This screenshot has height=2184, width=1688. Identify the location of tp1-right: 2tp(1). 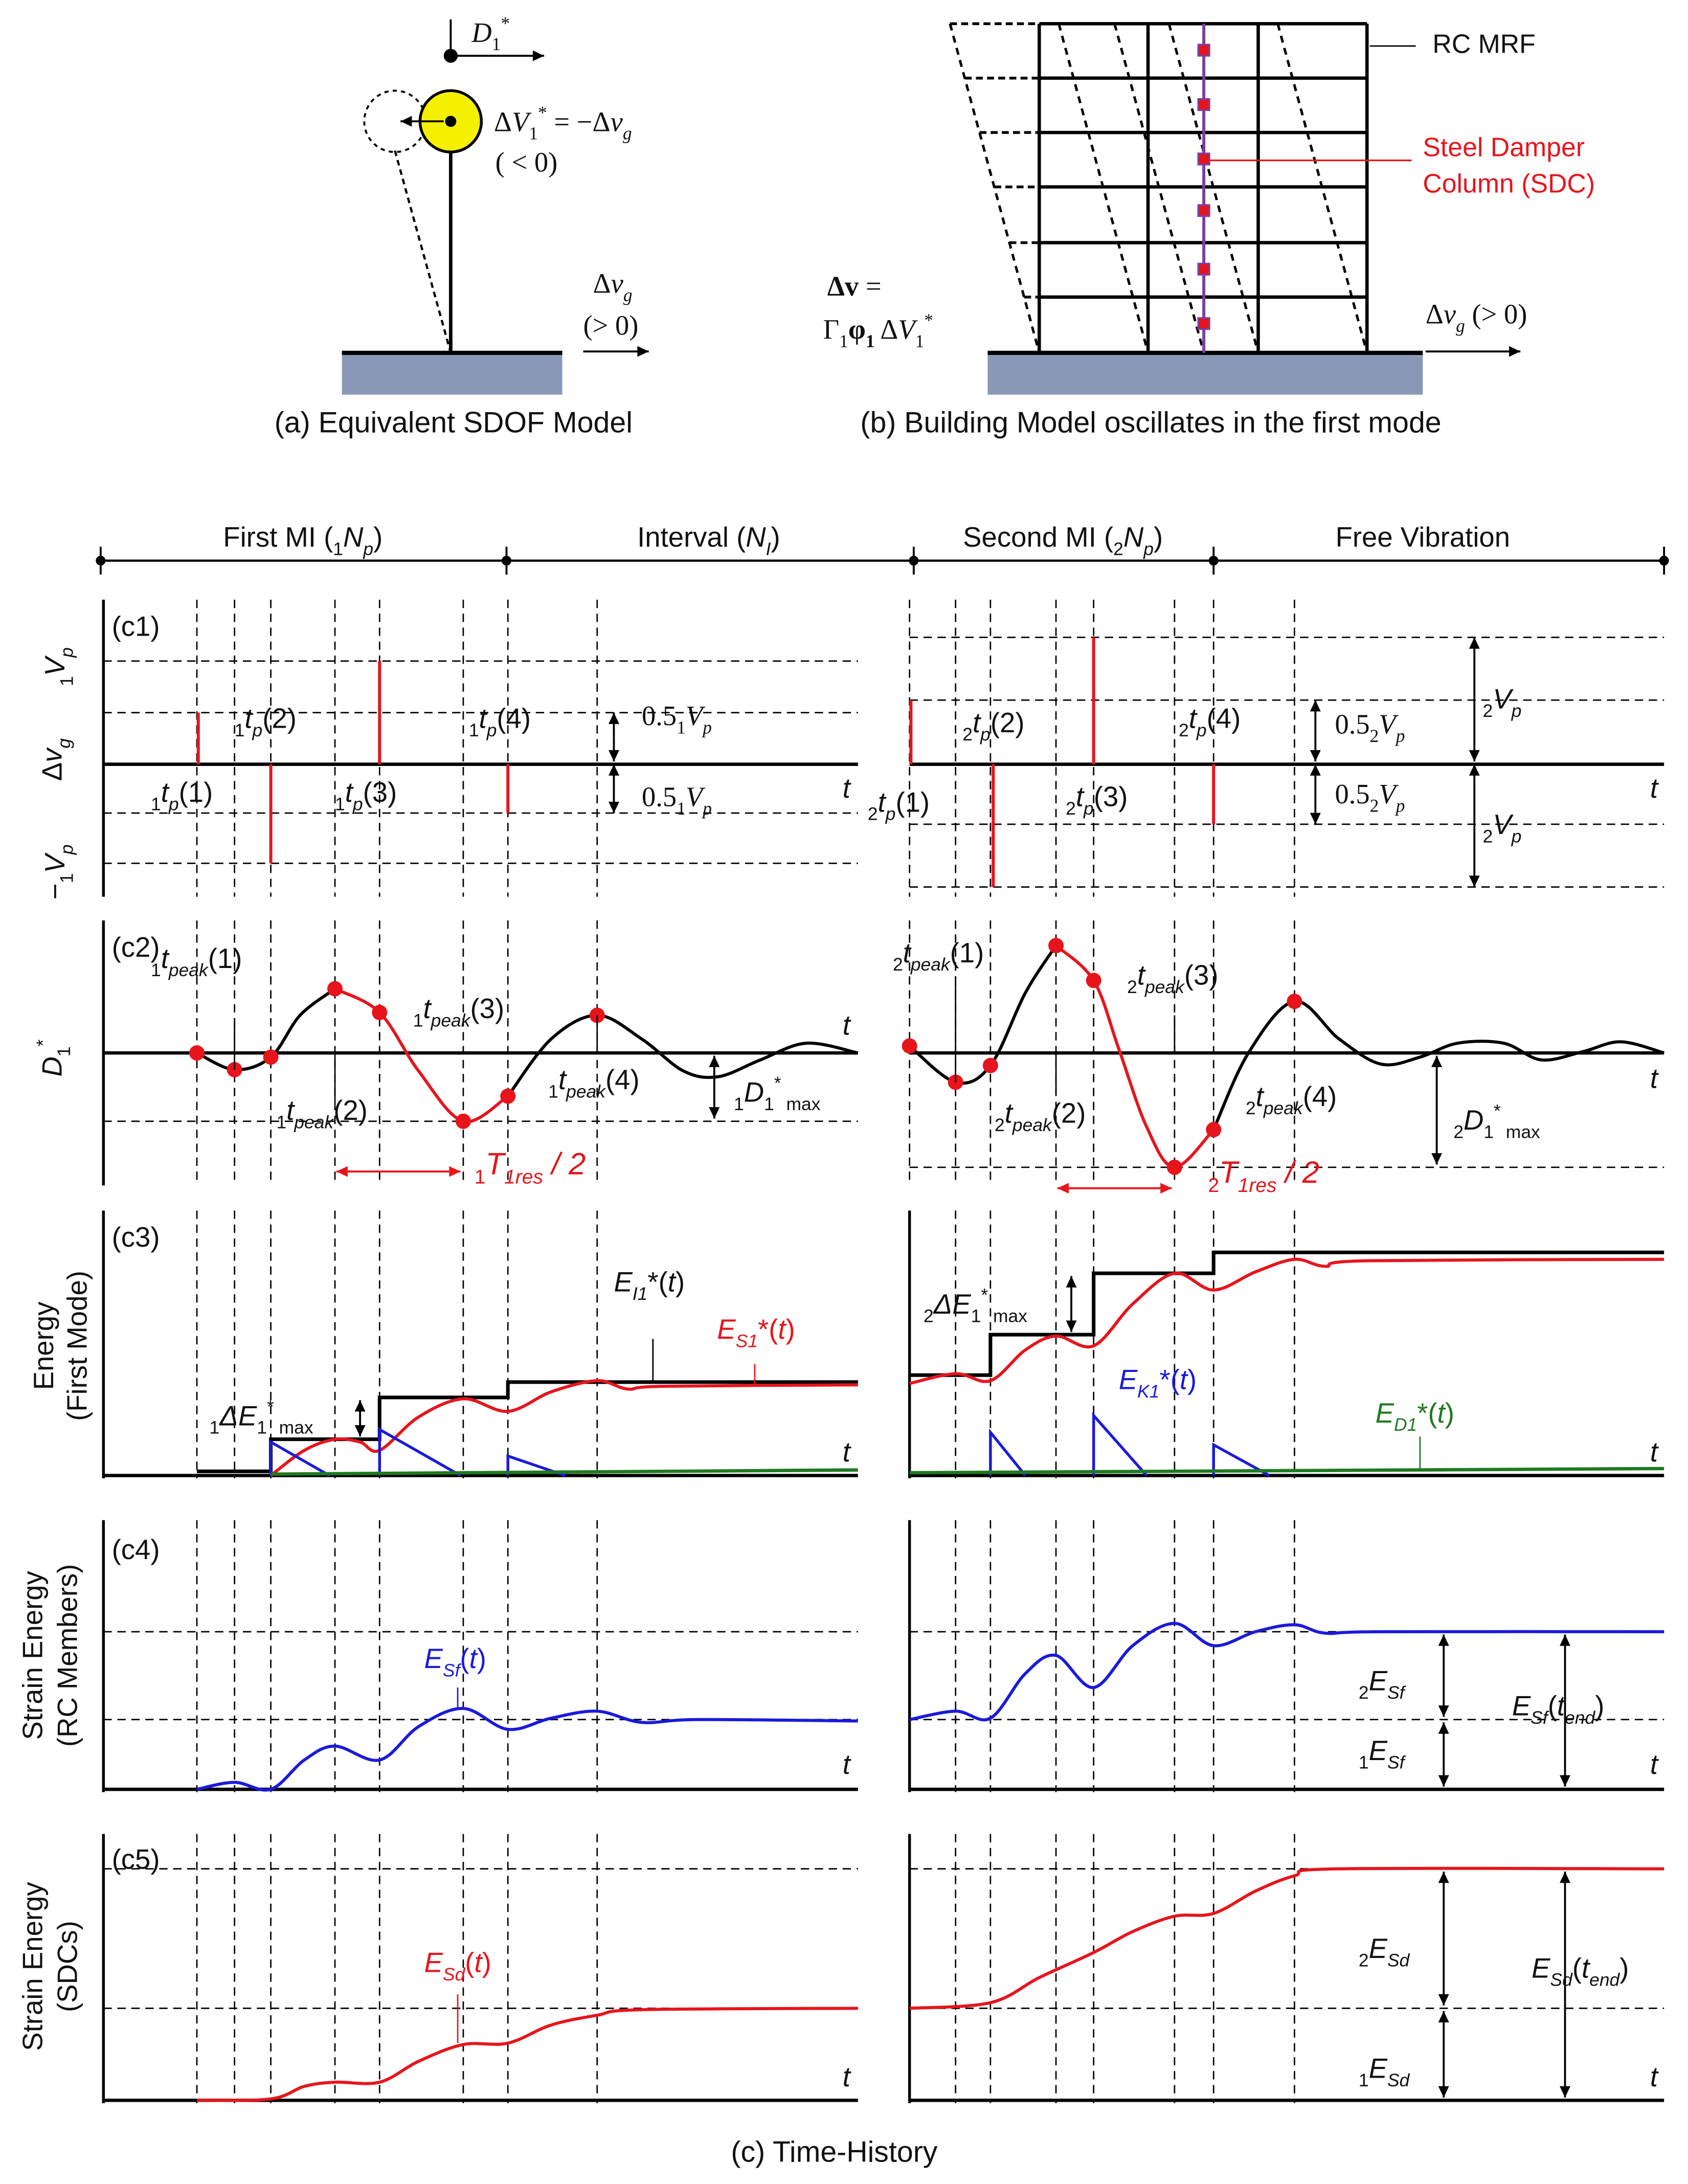
(899, 805).